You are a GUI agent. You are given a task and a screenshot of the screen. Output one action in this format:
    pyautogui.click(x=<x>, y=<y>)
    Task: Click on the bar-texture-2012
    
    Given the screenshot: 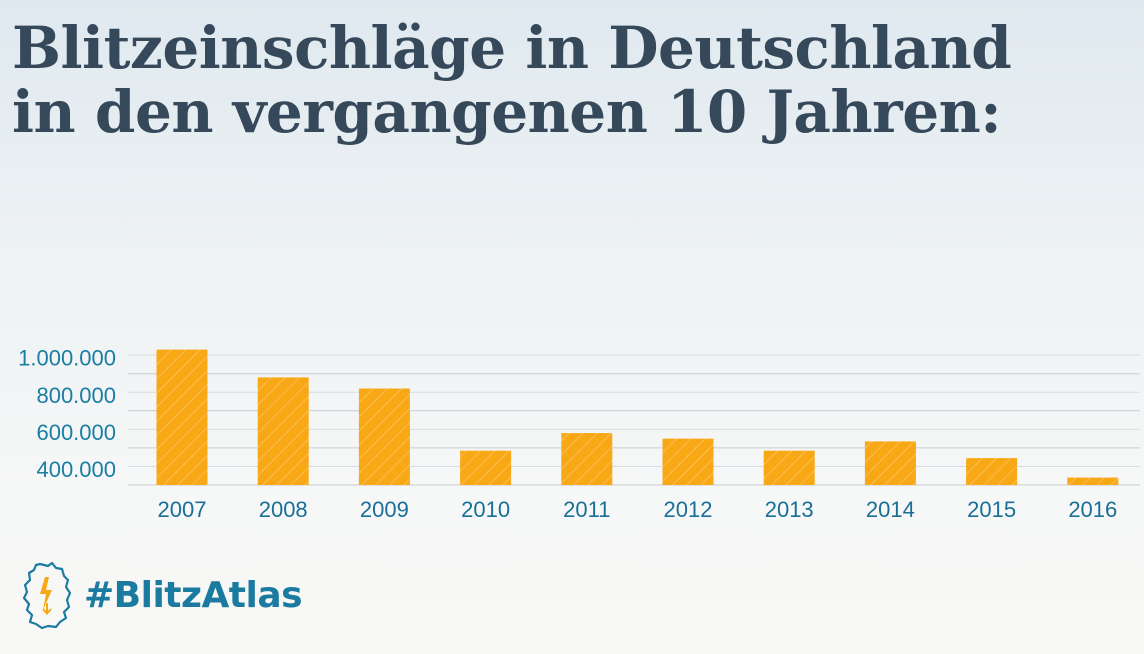 What is the action you would take?
    pyautogui.click(x=688, y=461)
    